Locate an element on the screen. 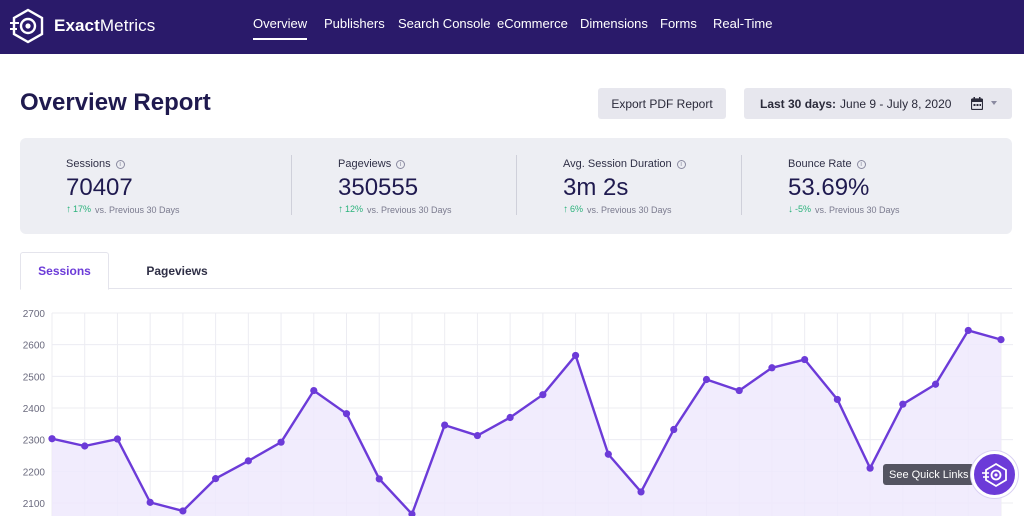  date-range-value: June 9 - July 8, 2020 is located at coordinates (896, 103).